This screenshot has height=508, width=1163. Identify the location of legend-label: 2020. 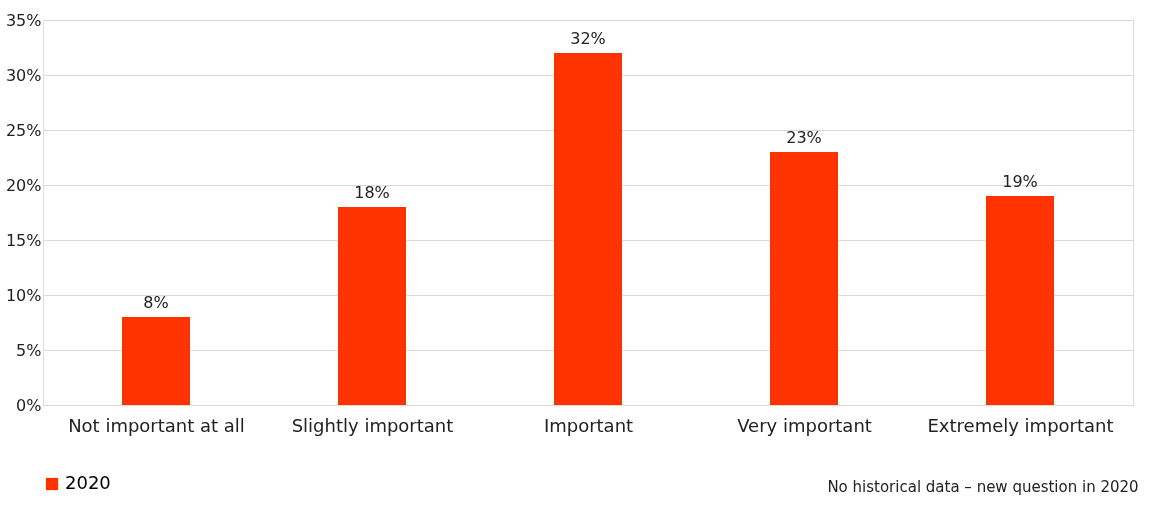
(88, 482).